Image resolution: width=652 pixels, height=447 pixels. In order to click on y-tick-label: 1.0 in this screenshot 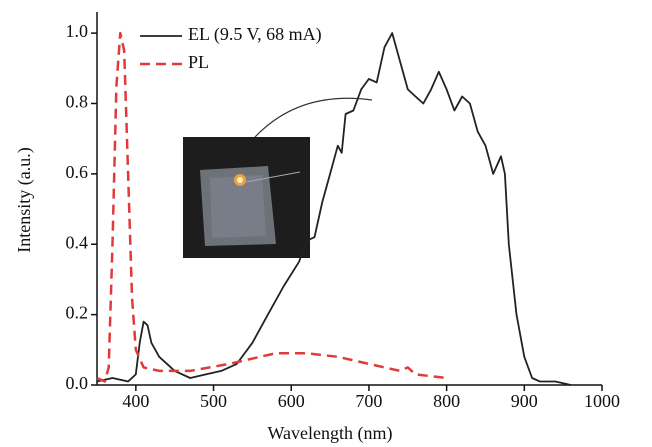, I will do `click(77, 31)`.